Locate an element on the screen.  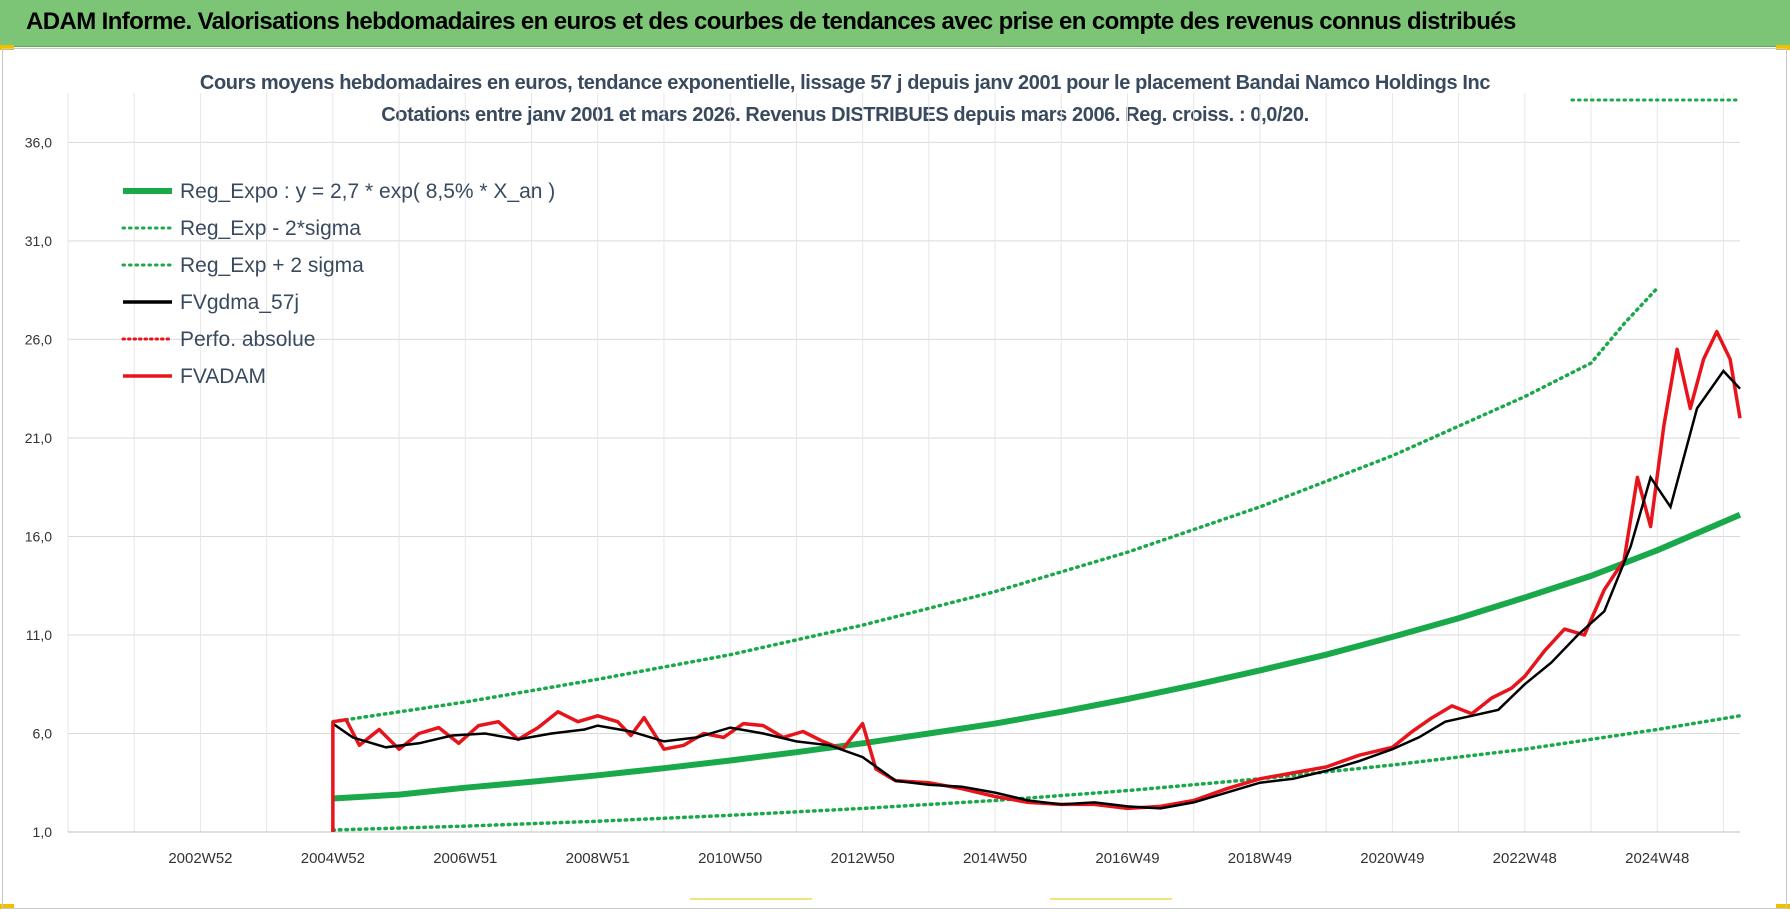
corner-mark-top-right is located at coordinates (1783, 47).